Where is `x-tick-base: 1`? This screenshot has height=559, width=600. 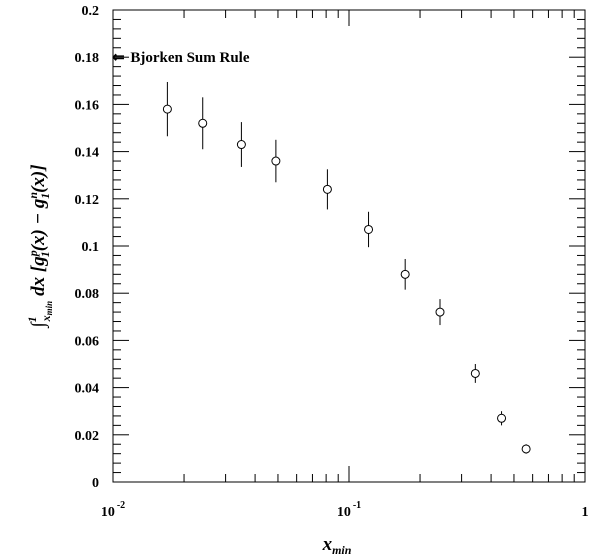
x-tick-base: 1 is located at coordinates (585, 512).